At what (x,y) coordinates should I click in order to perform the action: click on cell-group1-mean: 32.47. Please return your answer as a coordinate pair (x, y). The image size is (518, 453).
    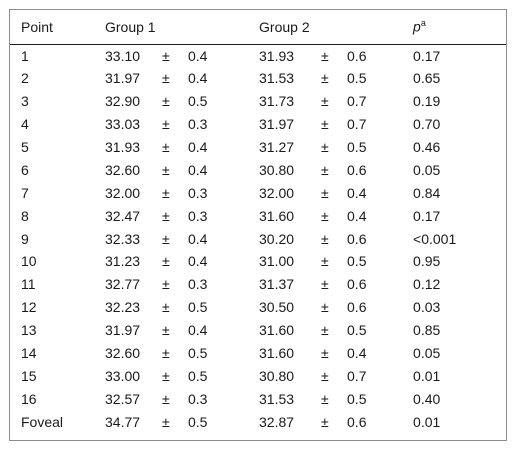
    Looking at the image, I should click on (123, 215).